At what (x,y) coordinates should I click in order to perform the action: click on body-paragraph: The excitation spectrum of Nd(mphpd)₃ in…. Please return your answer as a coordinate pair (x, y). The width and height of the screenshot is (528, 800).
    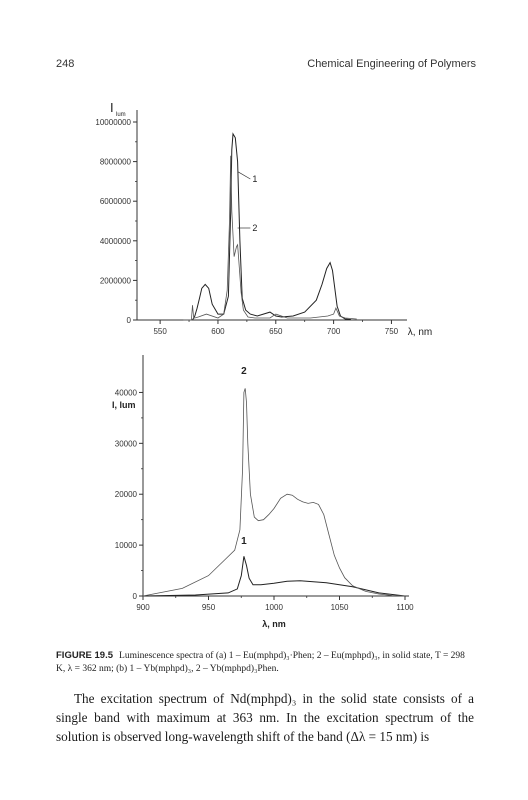
    Looking at the image, I should click on (265, 717).